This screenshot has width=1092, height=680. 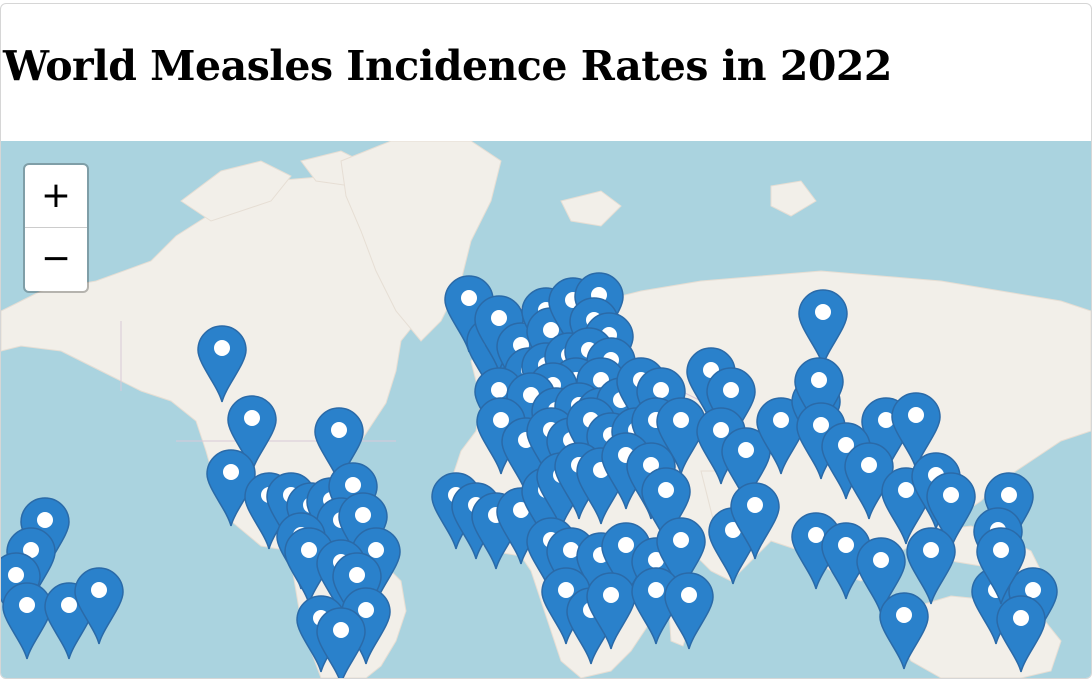 I want to click on zoom-control: + −, so click(x=56, y=228).